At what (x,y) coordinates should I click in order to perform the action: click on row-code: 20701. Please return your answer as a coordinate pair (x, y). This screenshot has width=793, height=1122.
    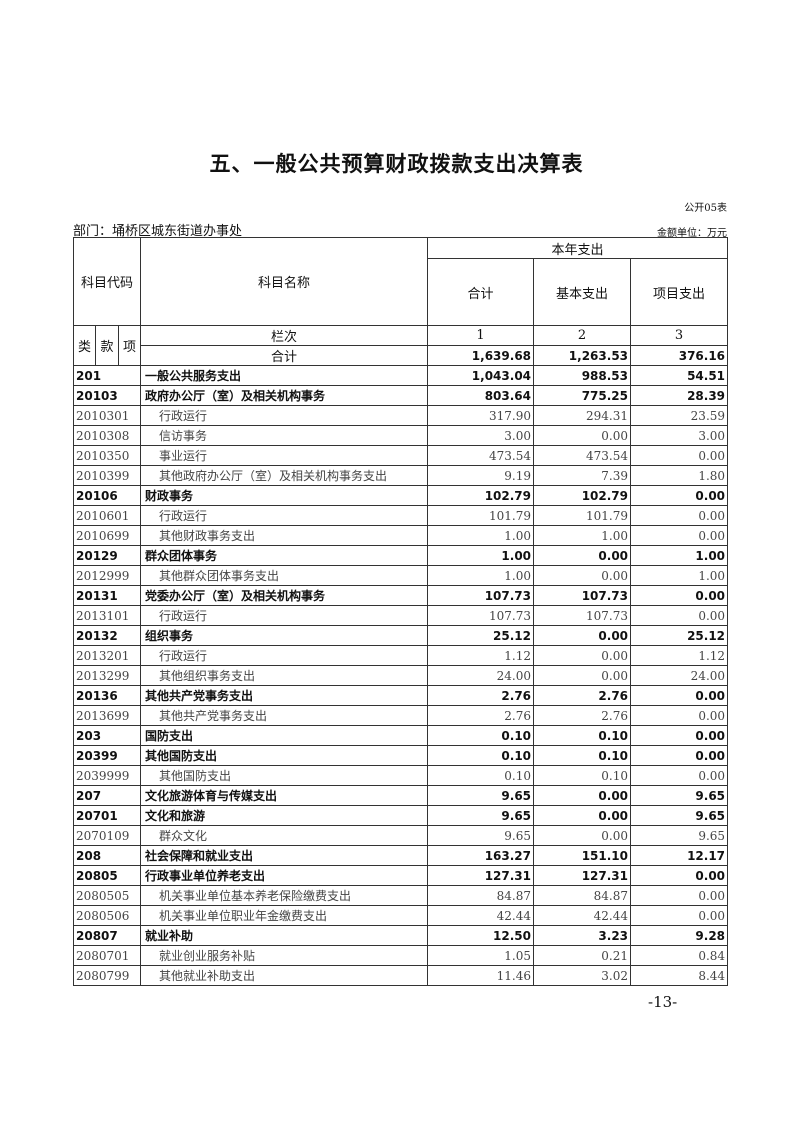
    Looking at the image, I should click on (107, 815).